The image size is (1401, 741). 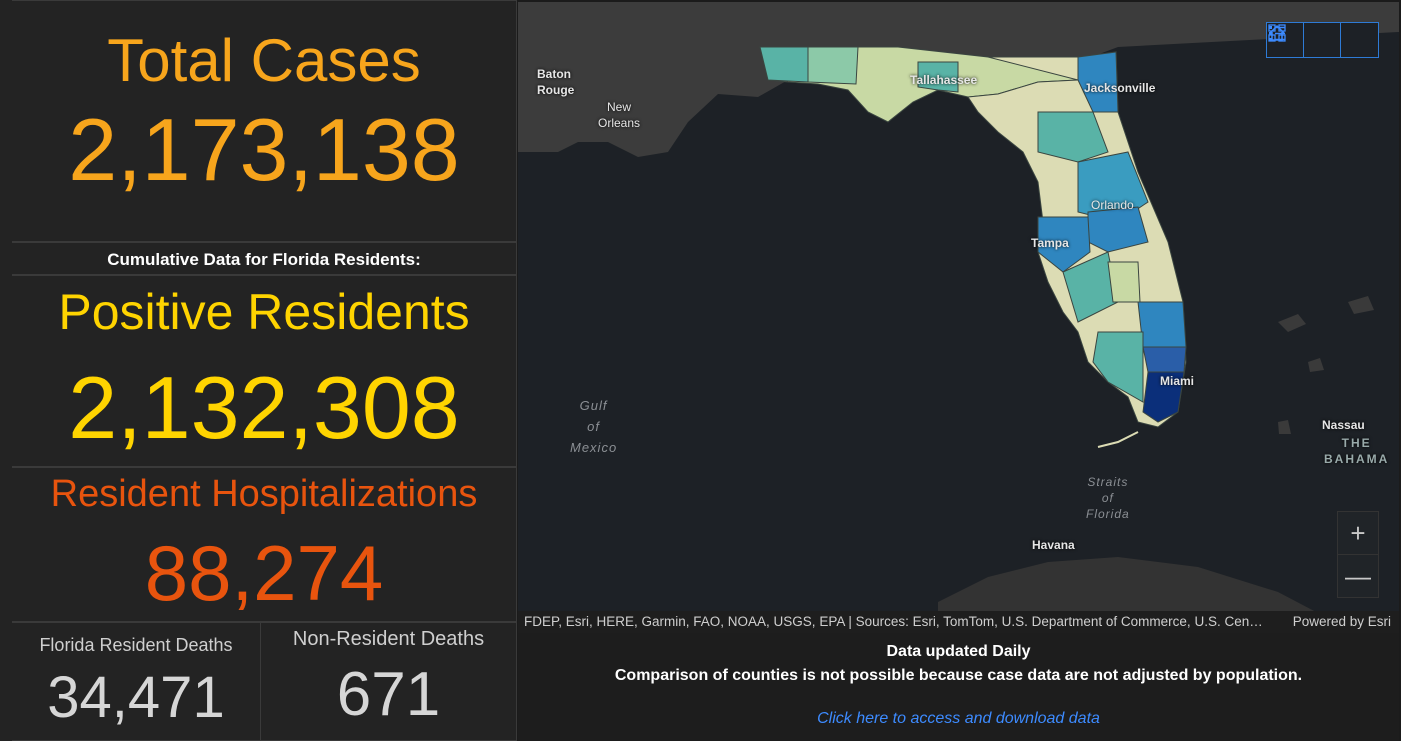 What do you see at coordinates (944, 80) in the screenshot?
I see `label-tallahassee: Tallahassee` at bounding box center [944, 80].